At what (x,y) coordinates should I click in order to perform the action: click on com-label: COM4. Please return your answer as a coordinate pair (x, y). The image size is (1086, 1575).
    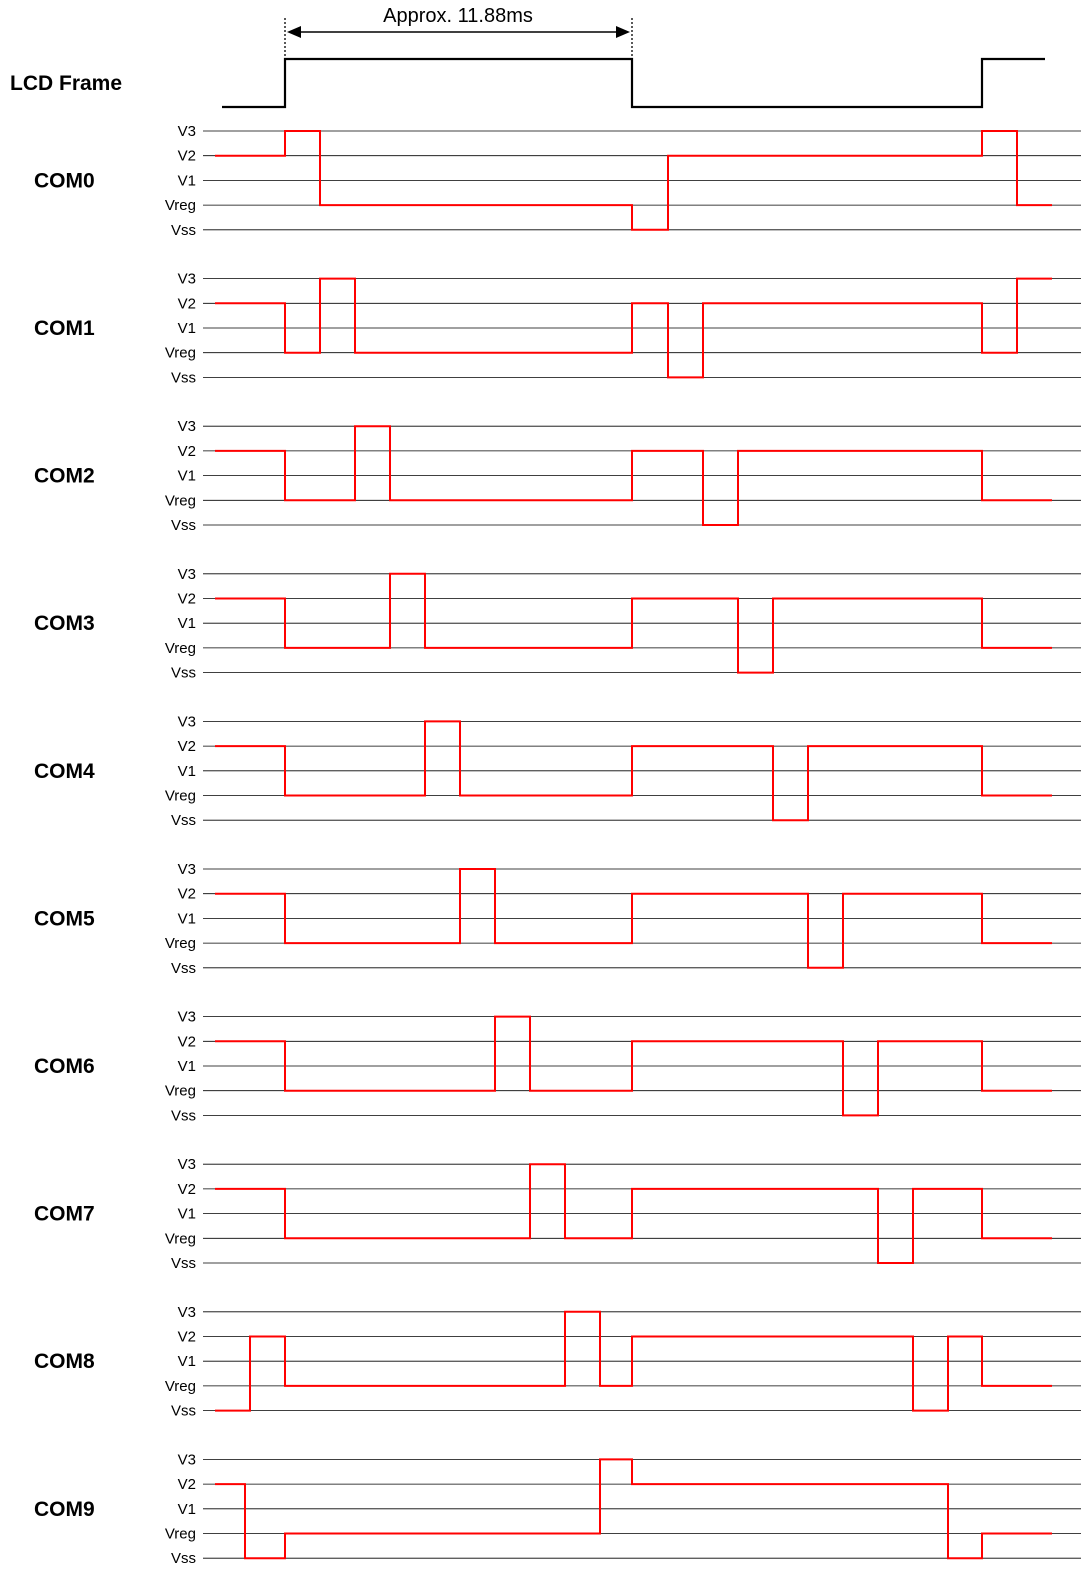
    Looking at the image, I should click on (64, 771).